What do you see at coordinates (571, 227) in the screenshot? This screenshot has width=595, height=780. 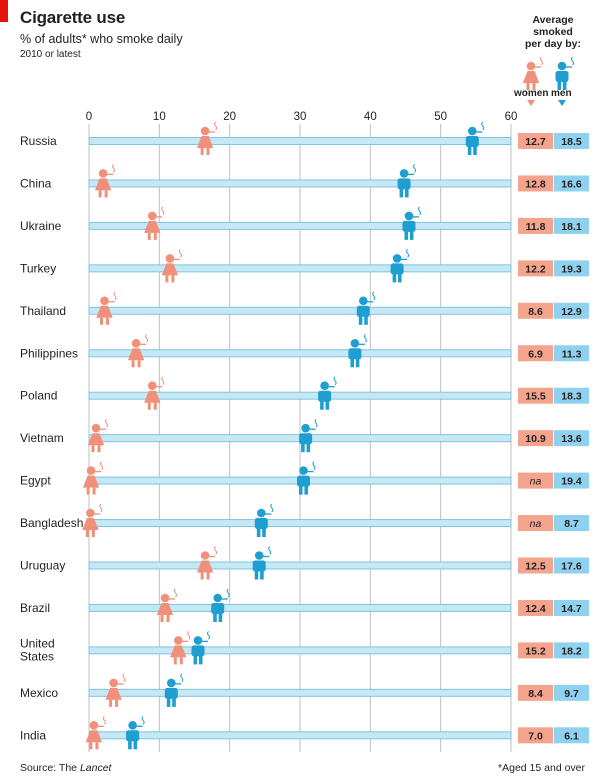 I see `avg-value-men: 18.1` at bounding box center [571, 227].